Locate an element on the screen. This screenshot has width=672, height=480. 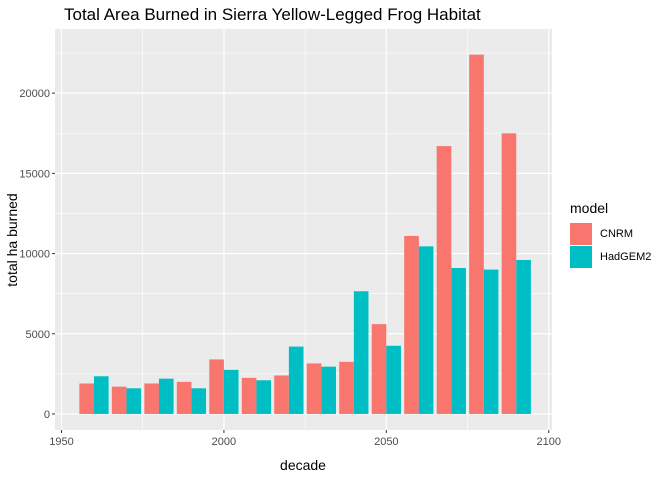
x-tick-label: 2000 is located at coordinates (224, 442).